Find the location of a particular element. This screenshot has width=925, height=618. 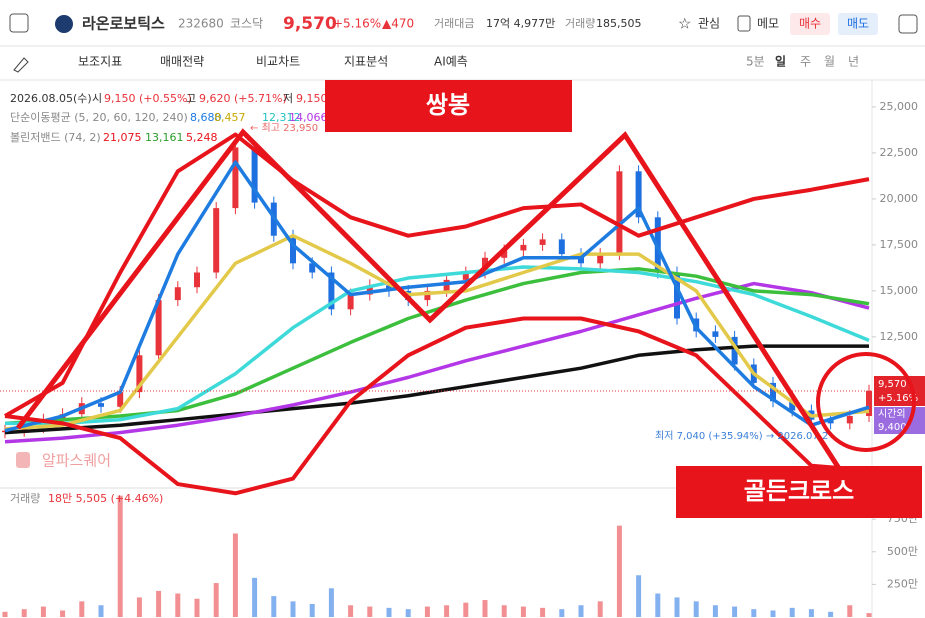

sell-button: 매도 is located at coordinates (858, 24).